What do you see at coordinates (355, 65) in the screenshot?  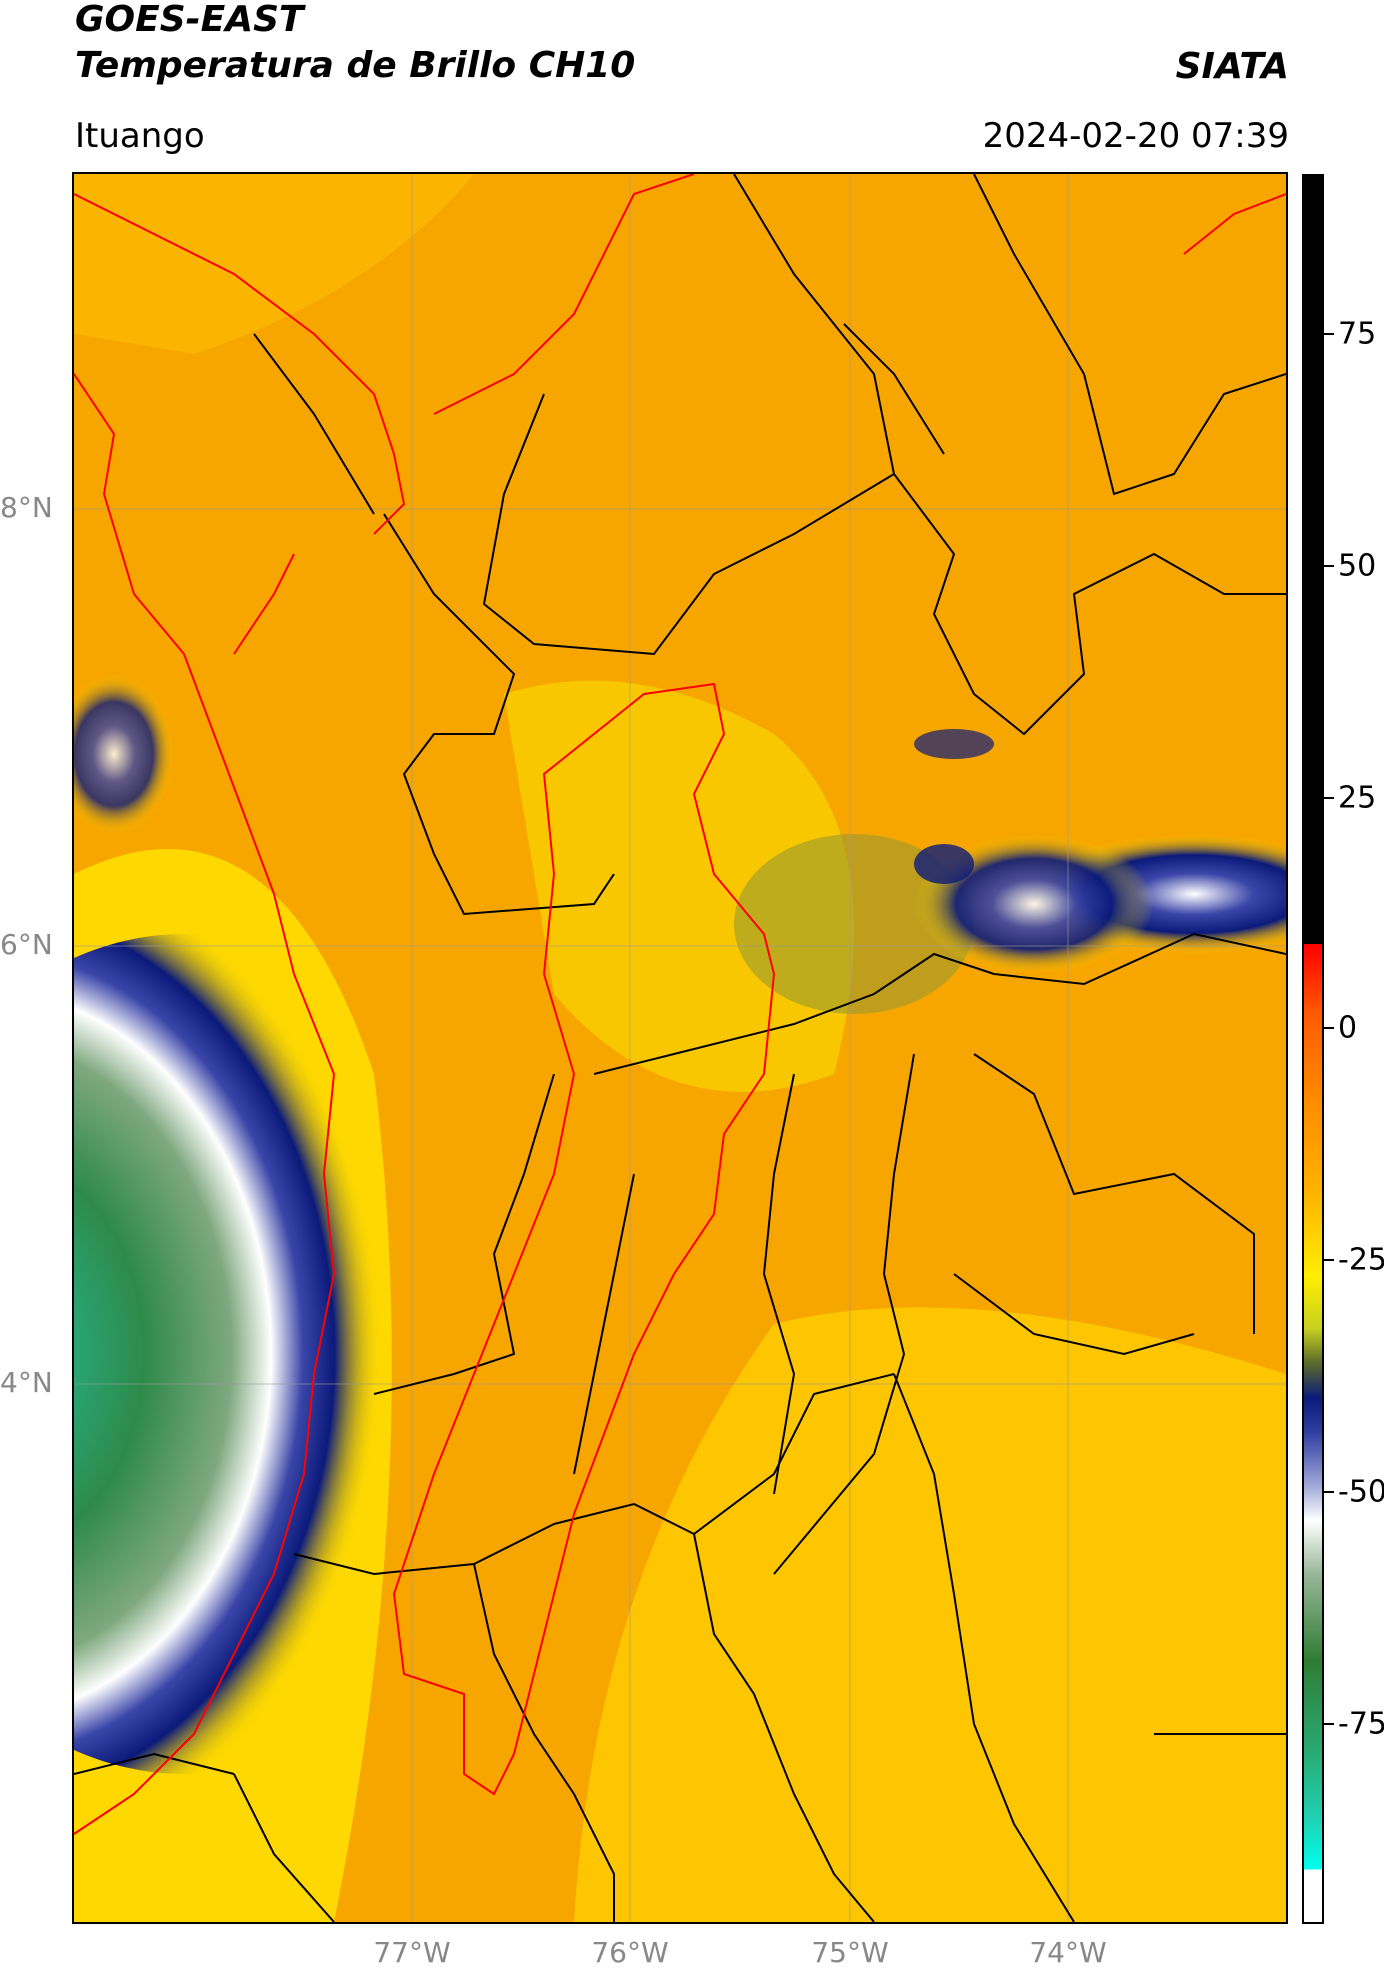 I see `map-subtitle: Temperatura de Brillo CH10` at bounding box center [355, 65].